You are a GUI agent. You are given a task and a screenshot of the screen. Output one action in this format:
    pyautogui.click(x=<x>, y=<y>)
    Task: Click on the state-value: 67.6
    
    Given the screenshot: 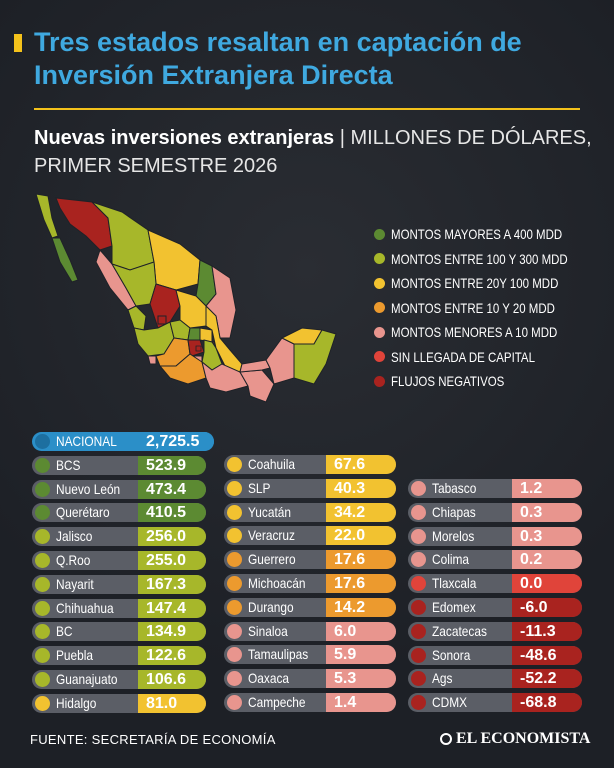 What is the action you would take?
    pyautogui.click(x=361, y=464)
    